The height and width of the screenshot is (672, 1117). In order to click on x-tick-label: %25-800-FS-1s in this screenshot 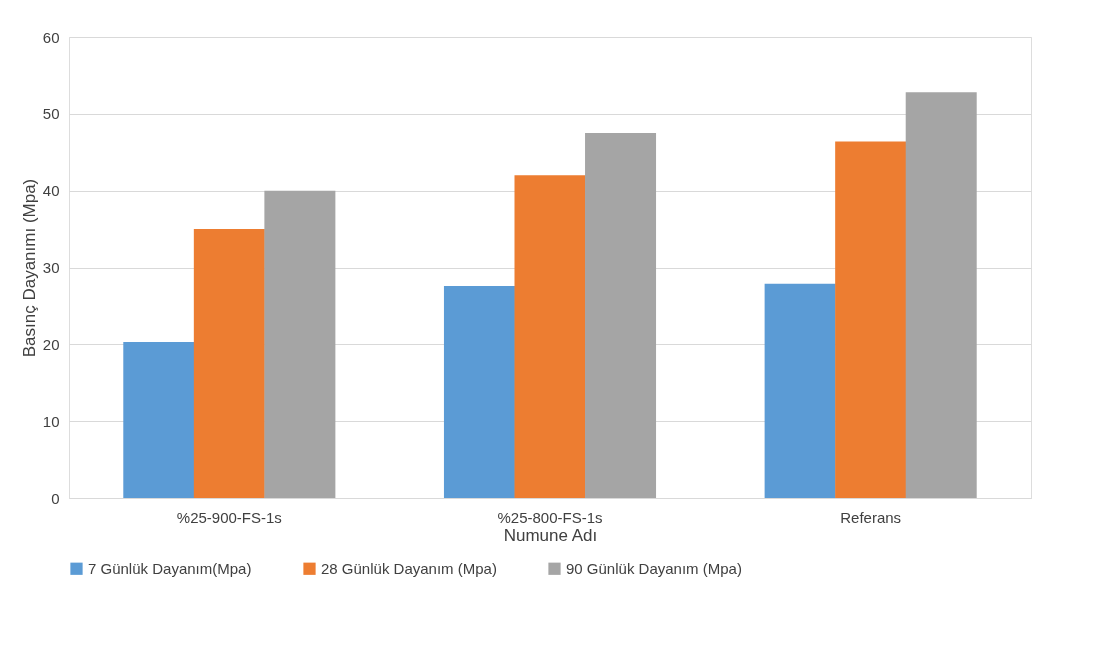, I will do `click(550, 517)`.